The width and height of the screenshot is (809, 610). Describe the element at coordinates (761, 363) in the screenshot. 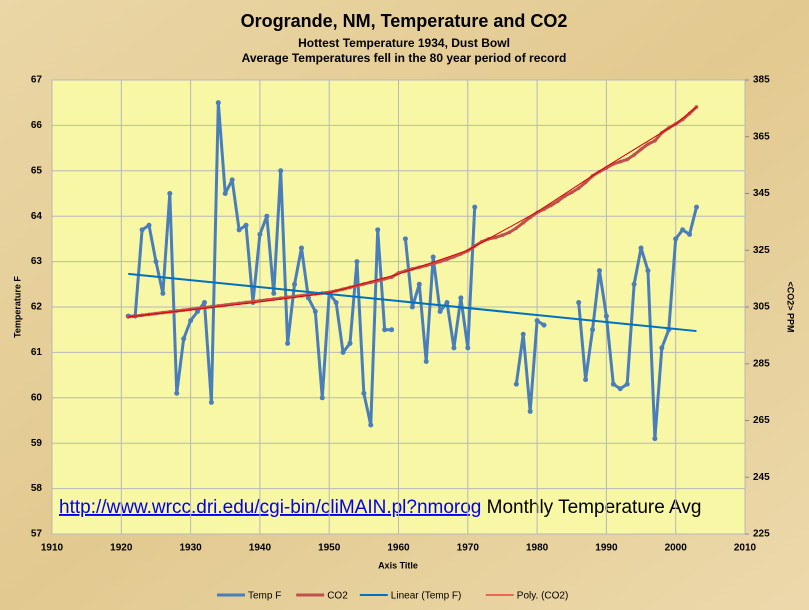

I see `y2-tick-label: 285` at that location.